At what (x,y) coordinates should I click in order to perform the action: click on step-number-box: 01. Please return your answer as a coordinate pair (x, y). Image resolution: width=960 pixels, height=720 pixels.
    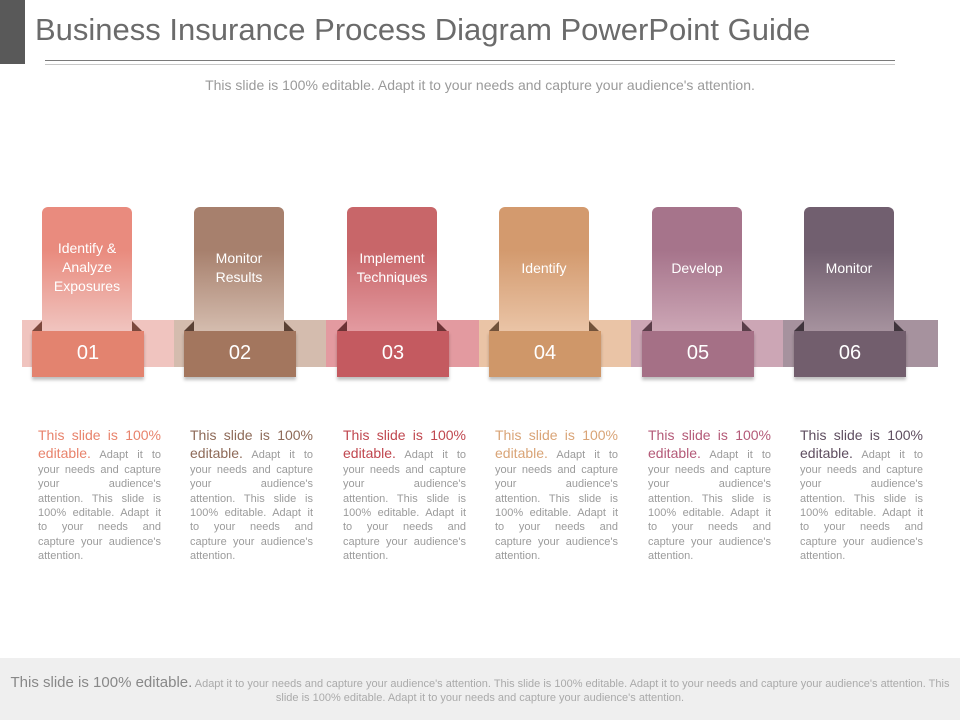
    Looking at the image, I should click on (88, 354).